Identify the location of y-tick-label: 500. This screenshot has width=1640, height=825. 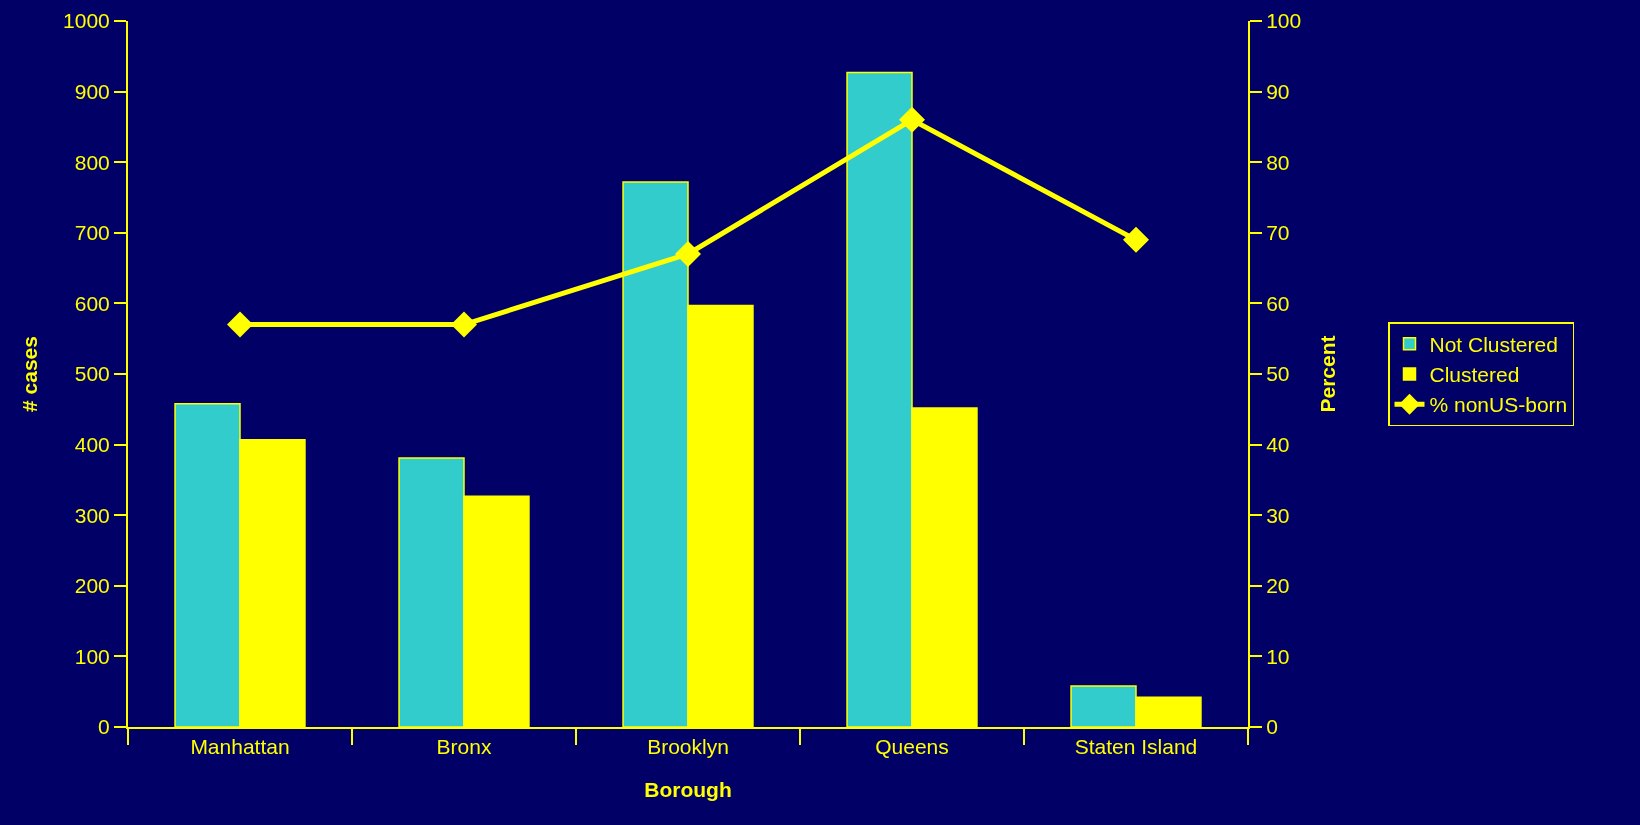
(92, 374).